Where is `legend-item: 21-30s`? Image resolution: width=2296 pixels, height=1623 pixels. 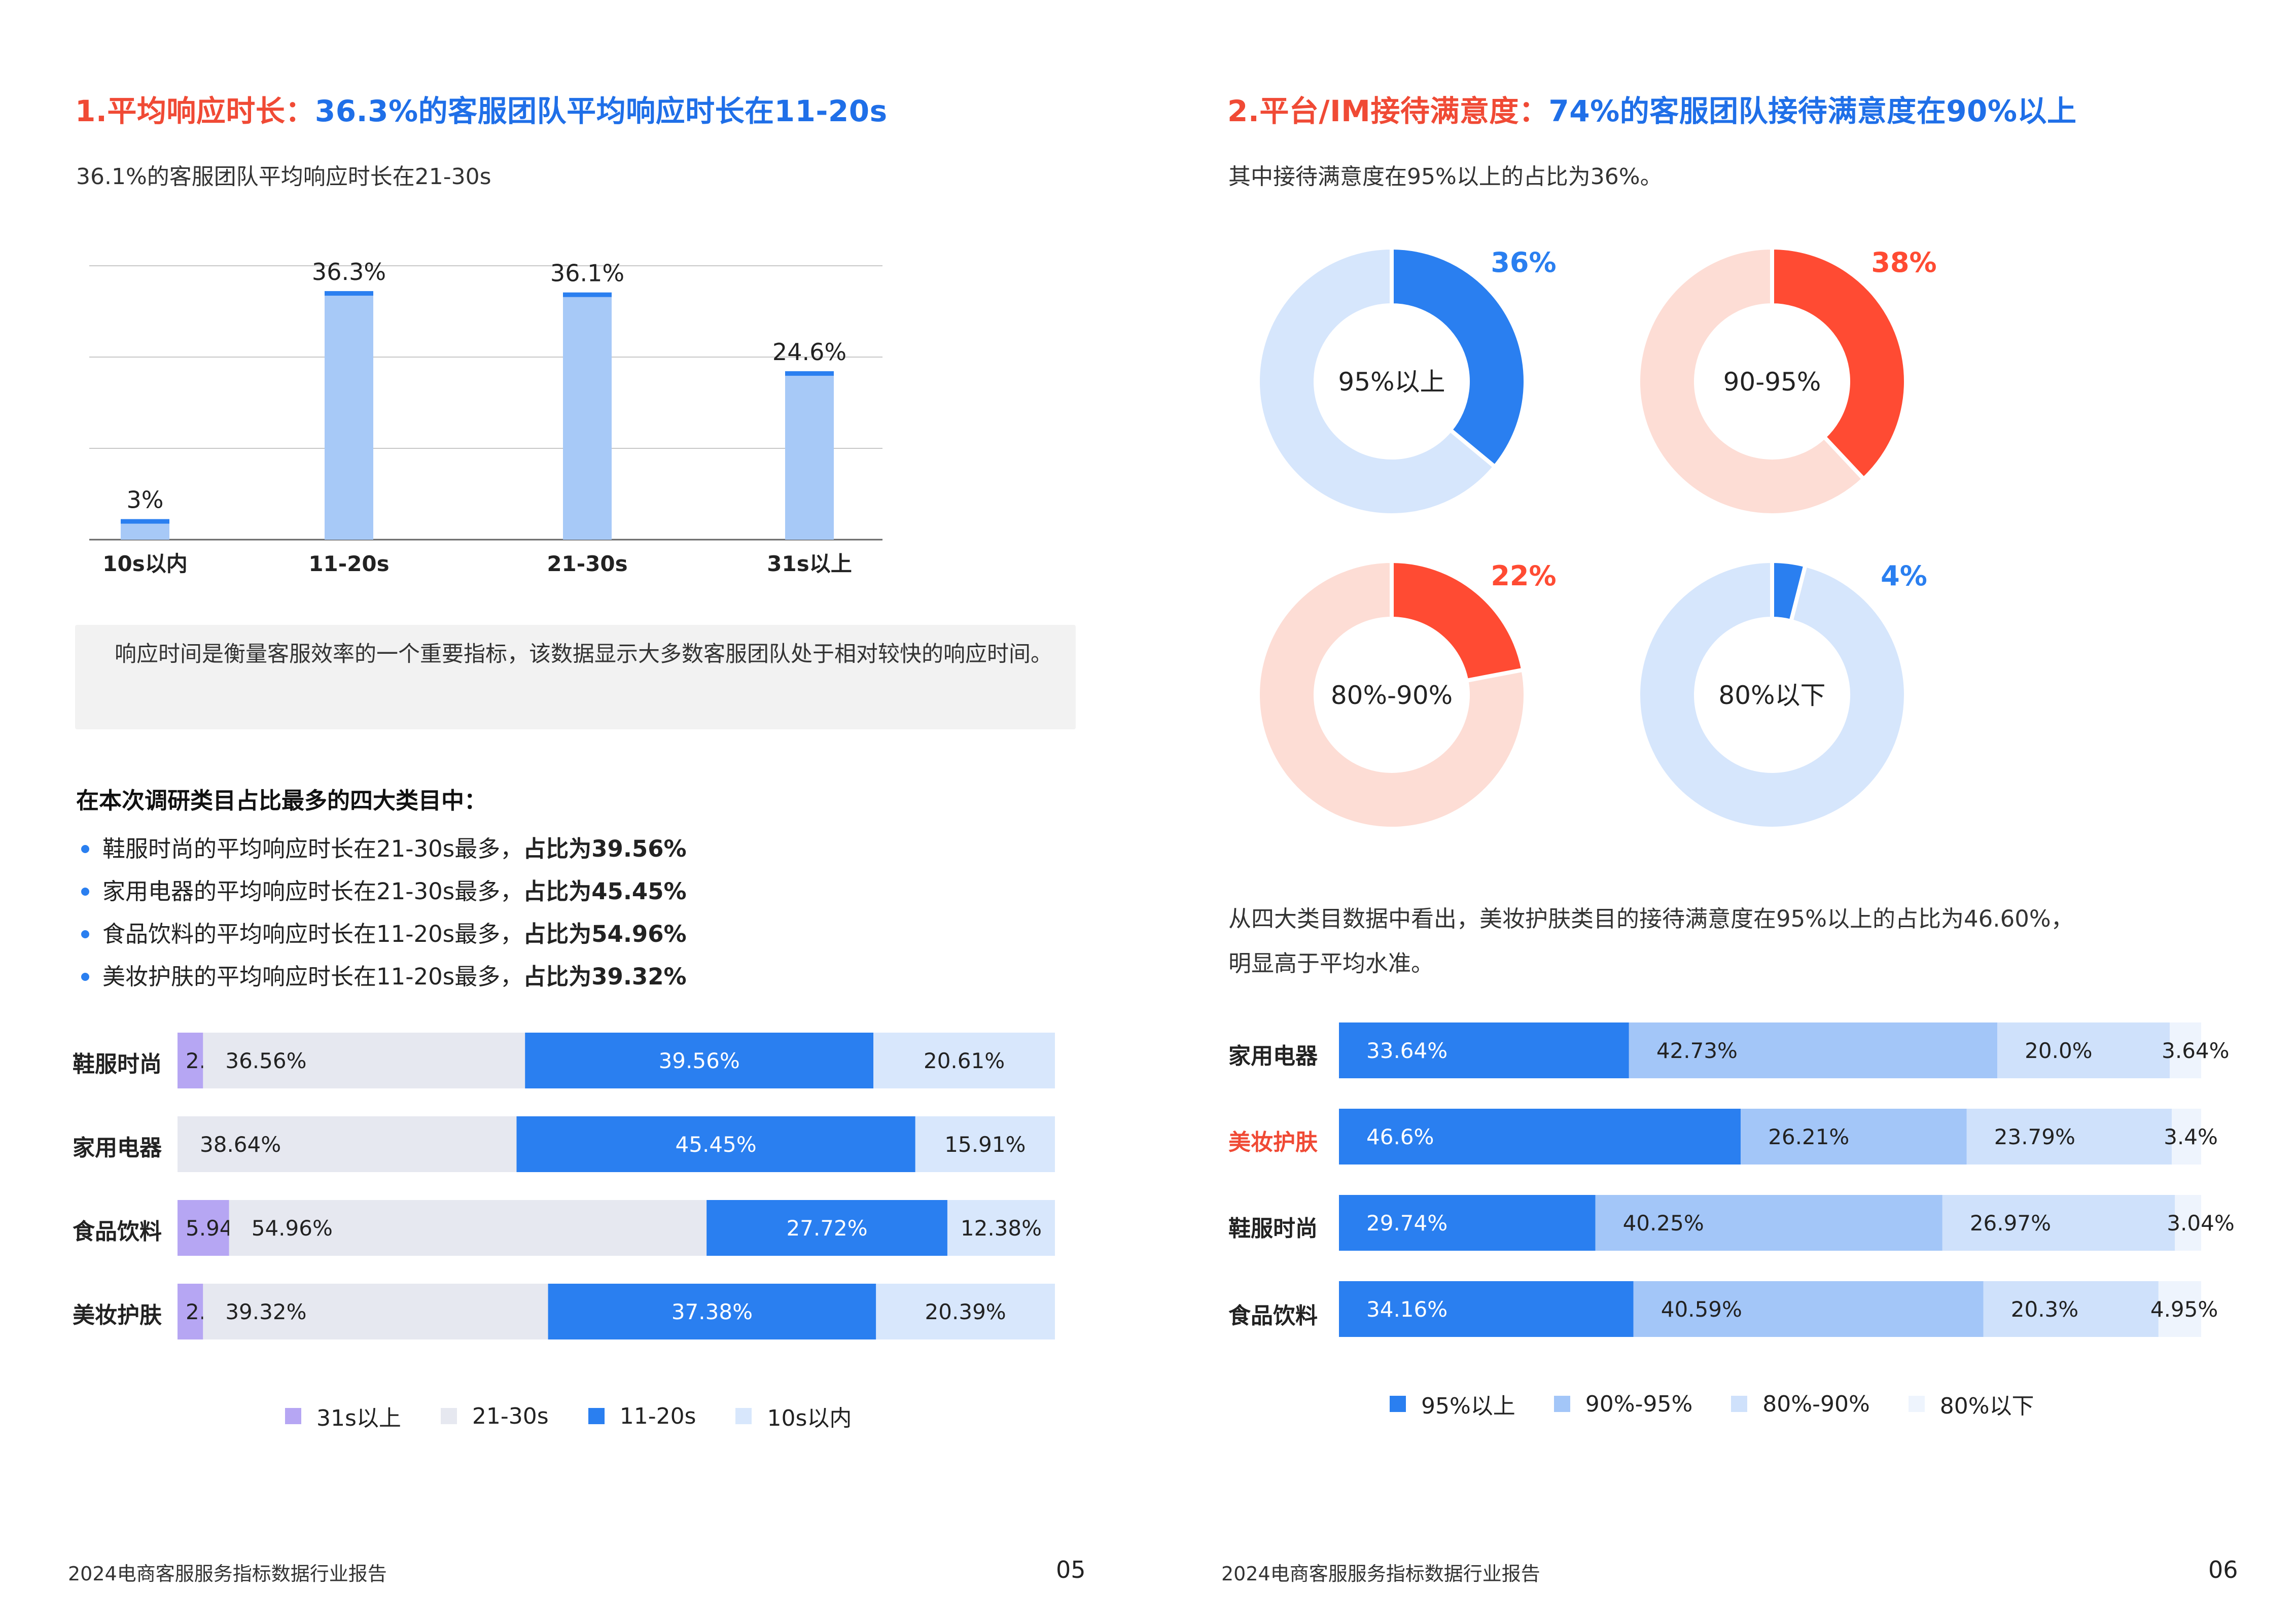
legend-item: 21-30s is located at coordinates (494, 1416).